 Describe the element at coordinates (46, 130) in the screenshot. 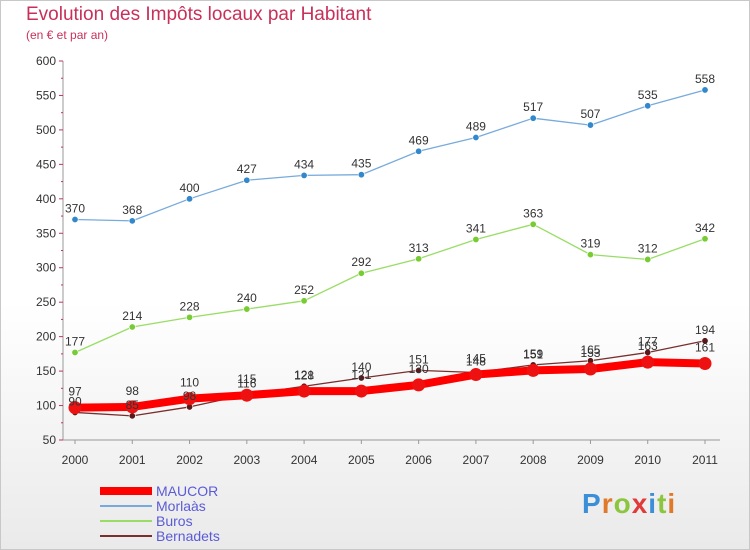

I see `y-tick-label: 500` at that location.